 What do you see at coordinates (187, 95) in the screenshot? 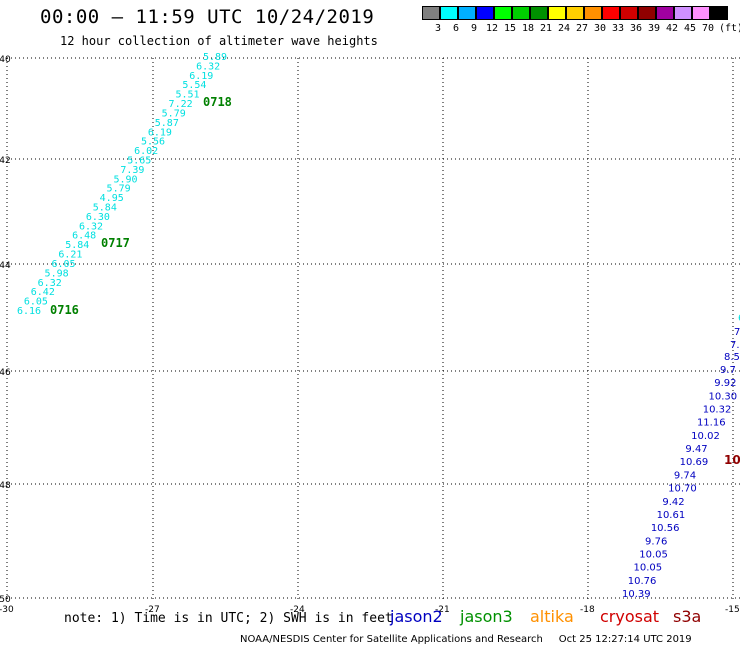
I see `wave-height-value: 5.51` at bounding box center [187, 95].